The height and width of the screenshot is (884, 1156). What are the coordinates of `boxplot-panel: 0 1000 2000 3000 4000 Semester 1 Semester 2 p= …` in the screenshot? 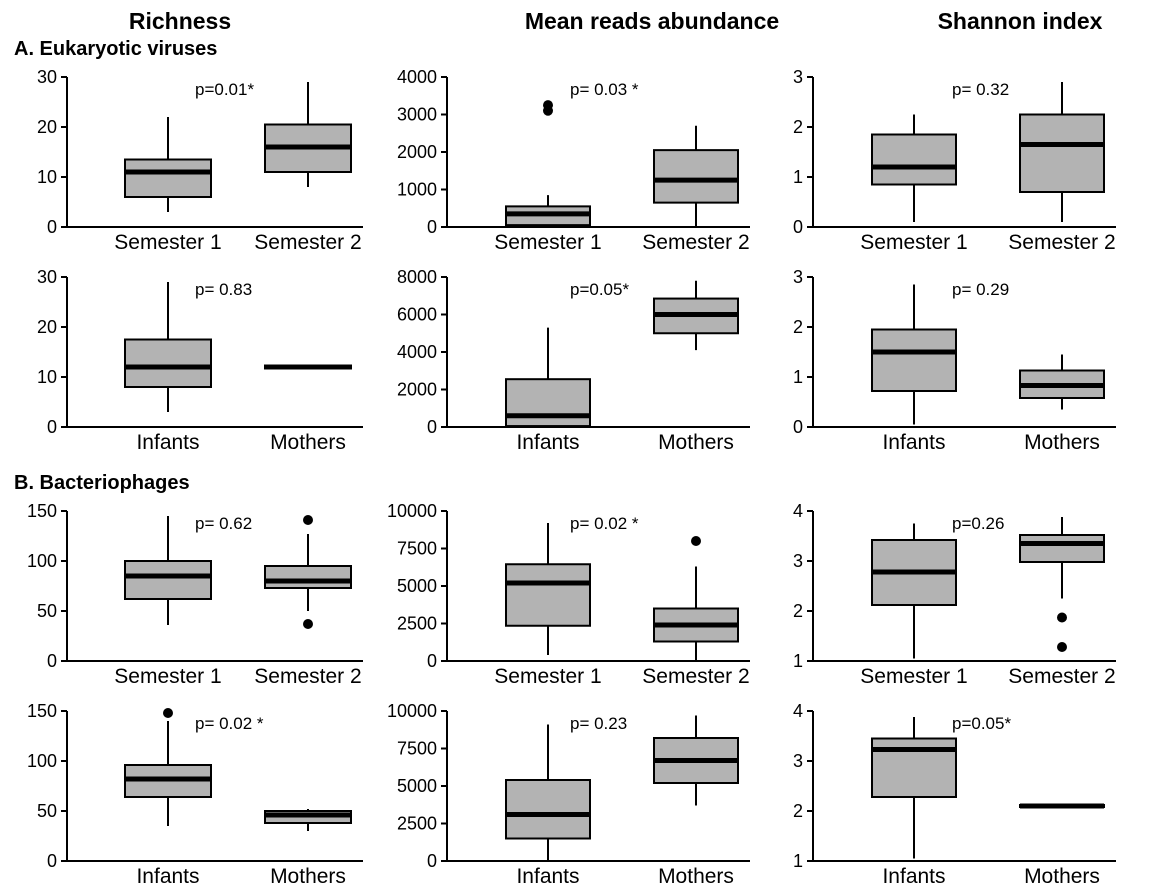 It's located at (573, 160).